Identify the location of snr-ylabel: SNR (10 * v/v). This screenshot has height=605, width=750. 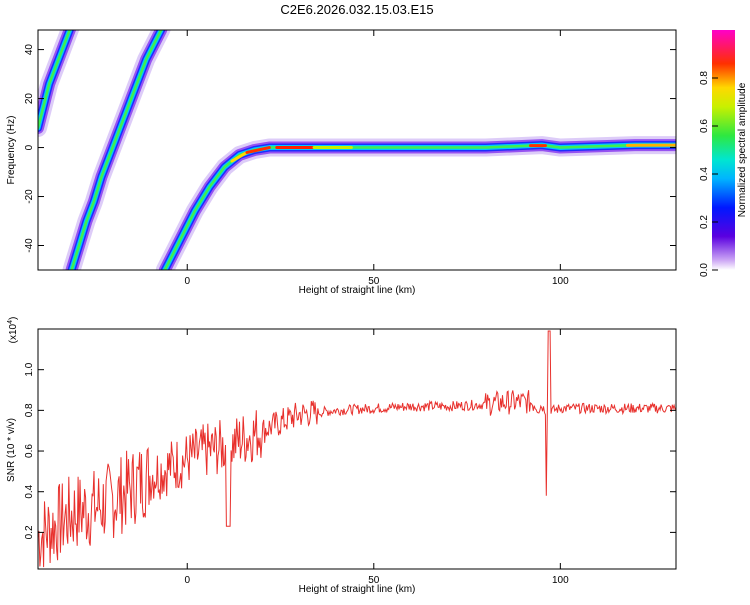
(11, 450).